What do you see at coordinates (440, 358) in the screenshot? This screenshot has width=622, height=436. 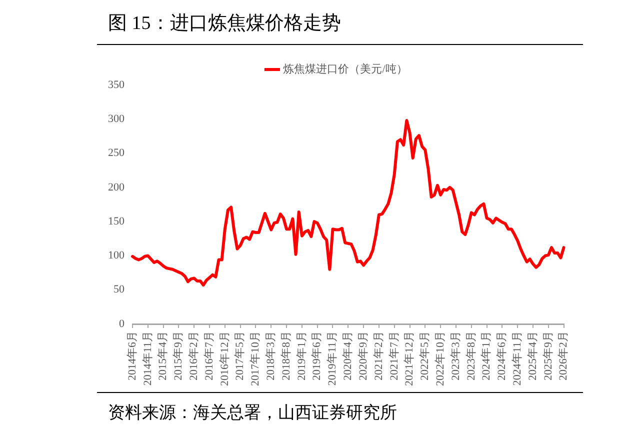 I see `x-tick-label: 2022年10月` at bounding box center [440, 358].